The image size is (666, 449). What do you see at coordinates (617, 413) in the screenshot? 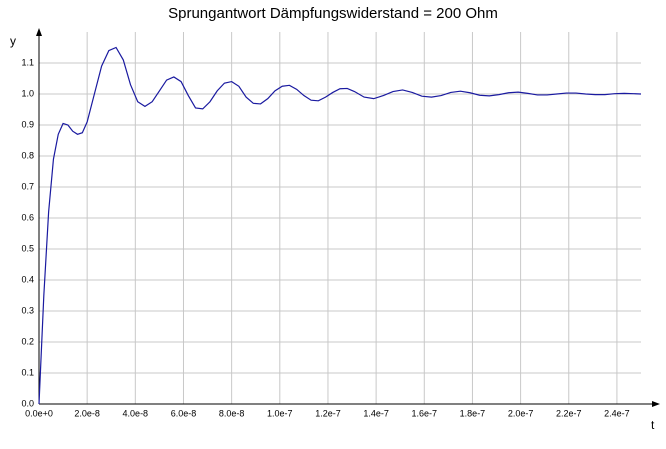
I see `x-tick-label: 2.4e-7` at bounding box center [617, 413].